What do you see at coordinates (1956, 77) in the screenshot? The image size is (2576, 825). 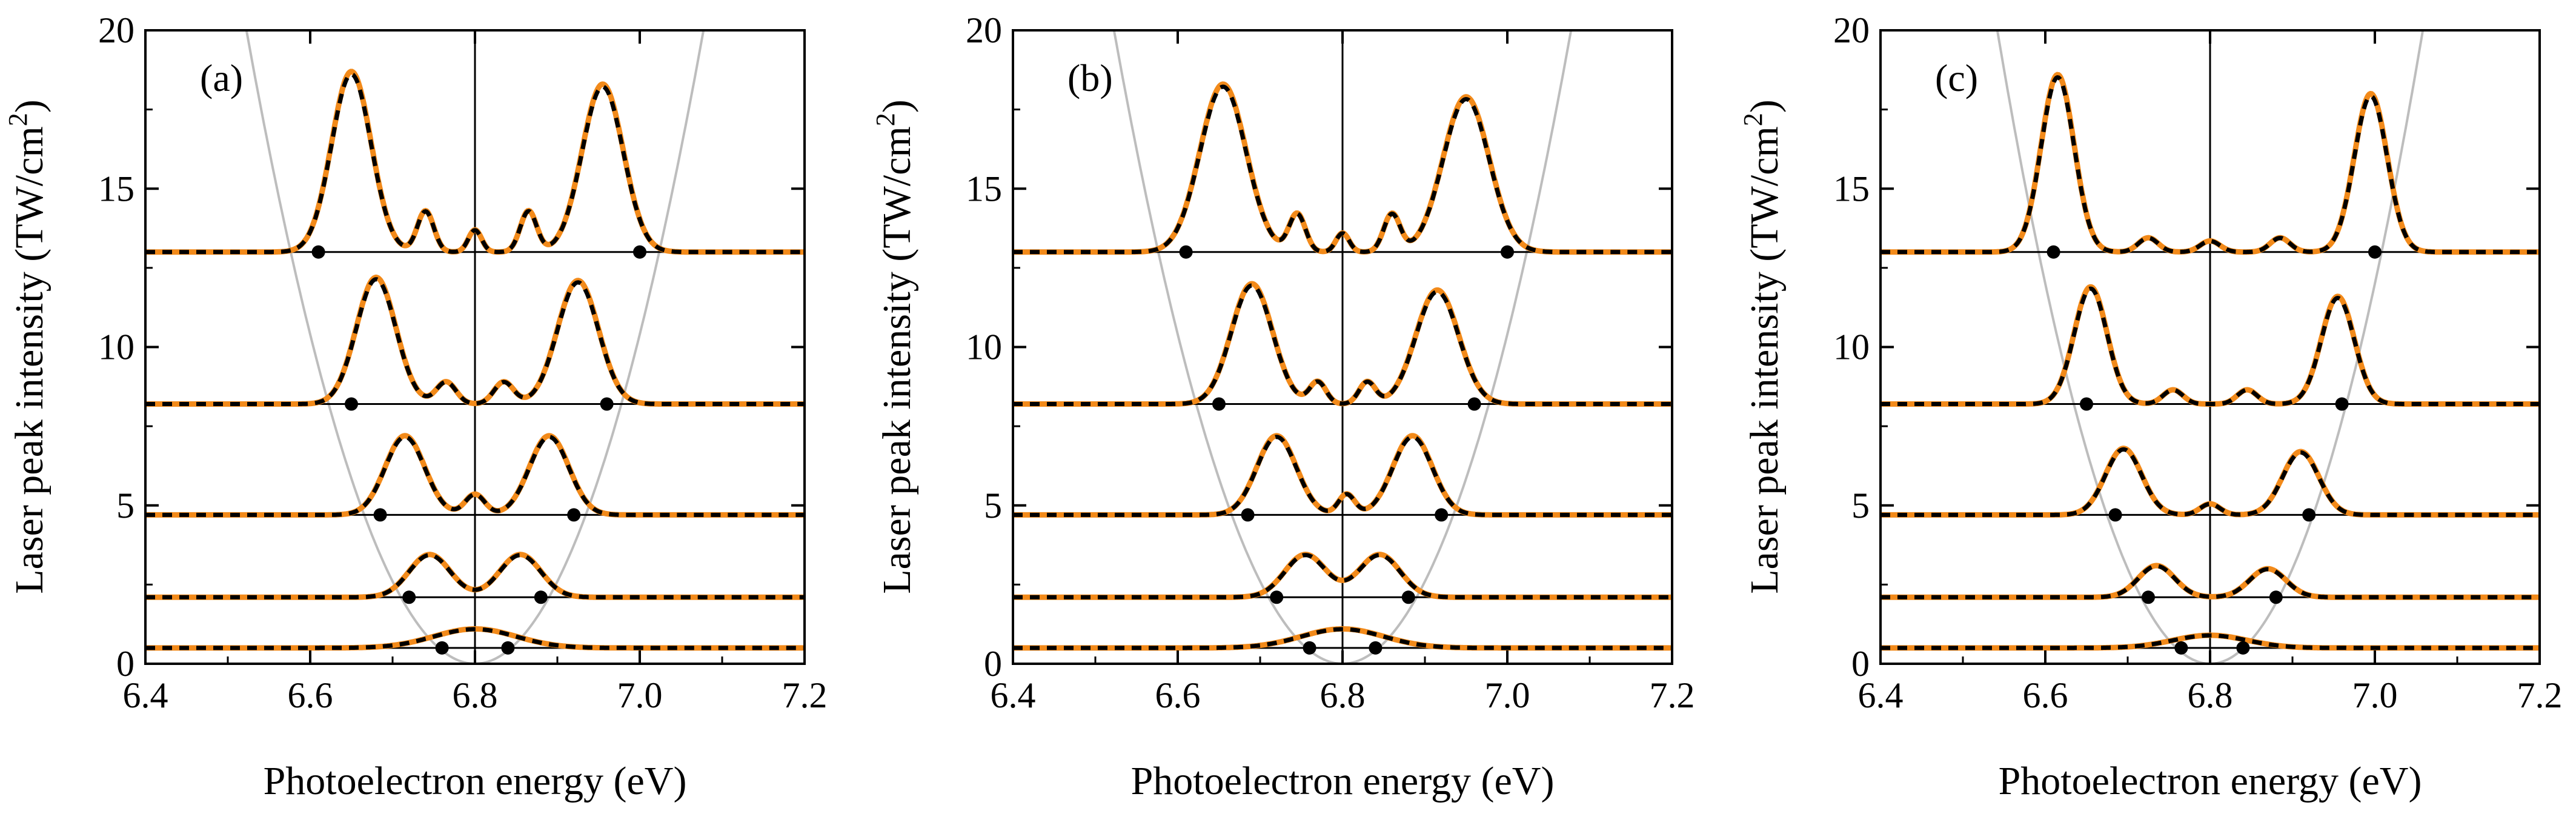 I see `panel-label: (c)` at bounding box center [1956, 77].